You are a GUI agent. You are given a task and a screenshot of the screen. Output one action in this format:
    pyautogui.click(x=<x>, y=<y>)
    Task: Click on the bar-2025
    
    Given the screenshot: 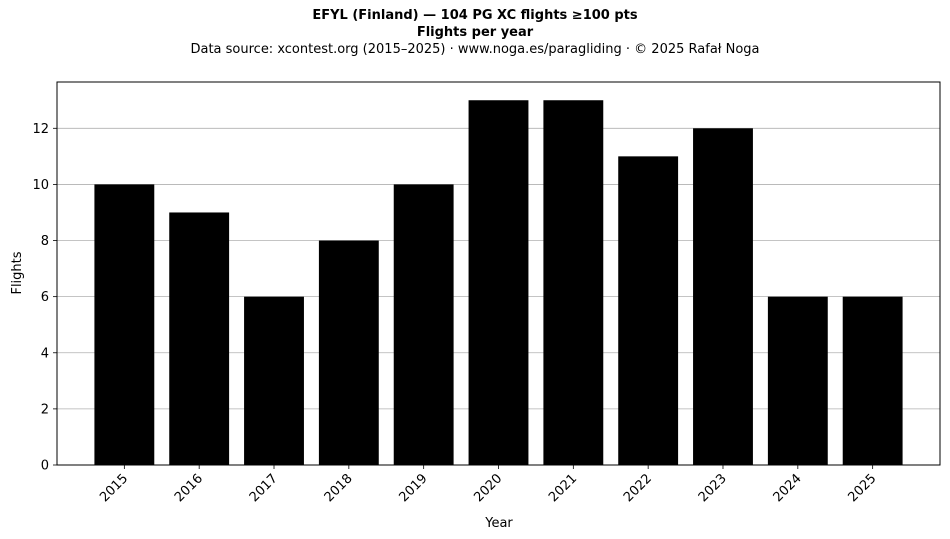 What is the action you would take?
    pyautogui.click(x=872, y=380)
    